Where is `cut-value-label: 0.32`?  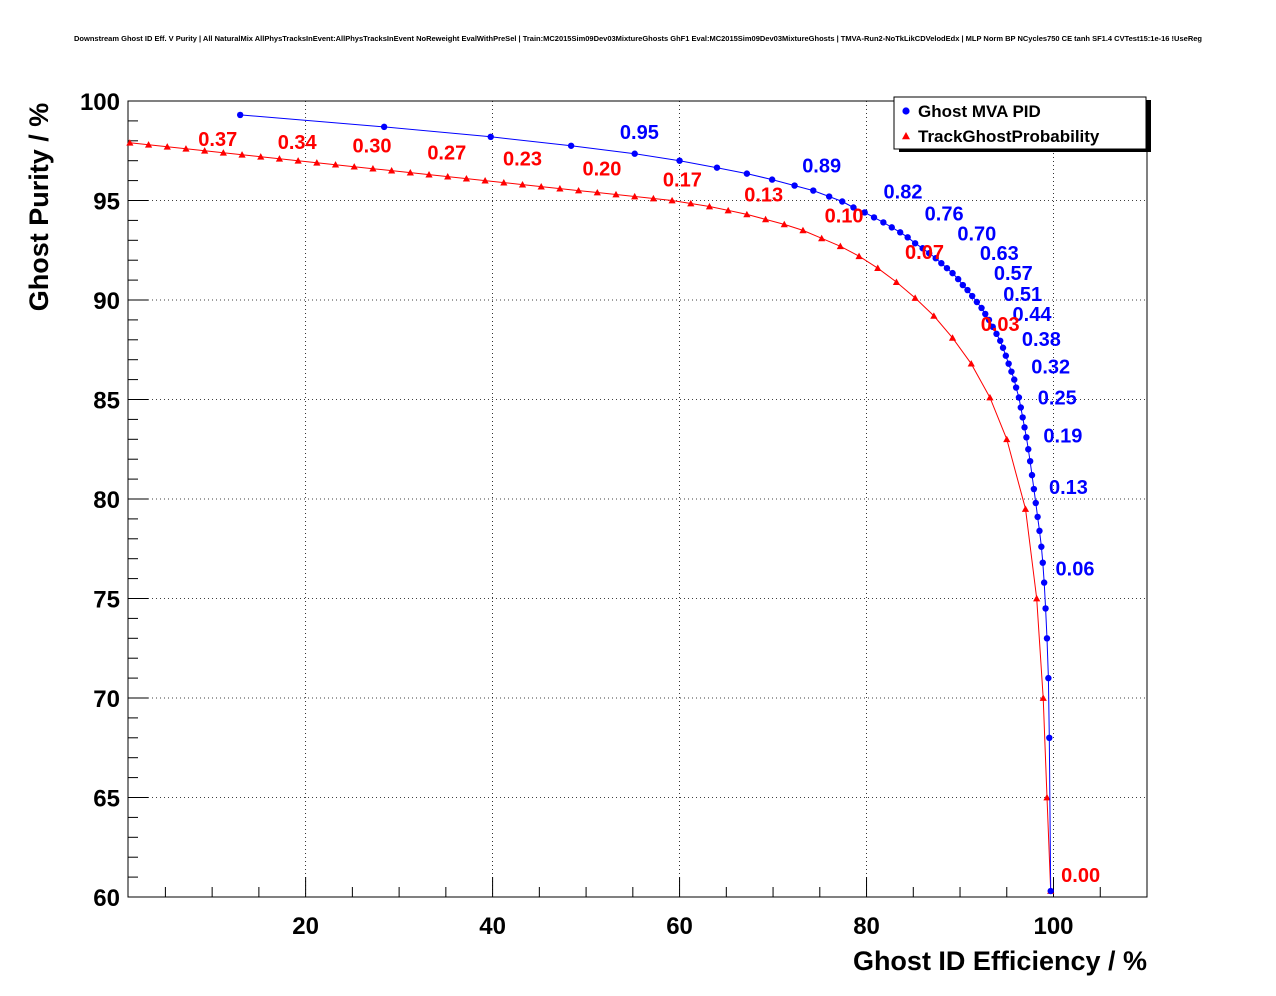 cut-value-label: 0.32 is located at coordinates (1050, 368).